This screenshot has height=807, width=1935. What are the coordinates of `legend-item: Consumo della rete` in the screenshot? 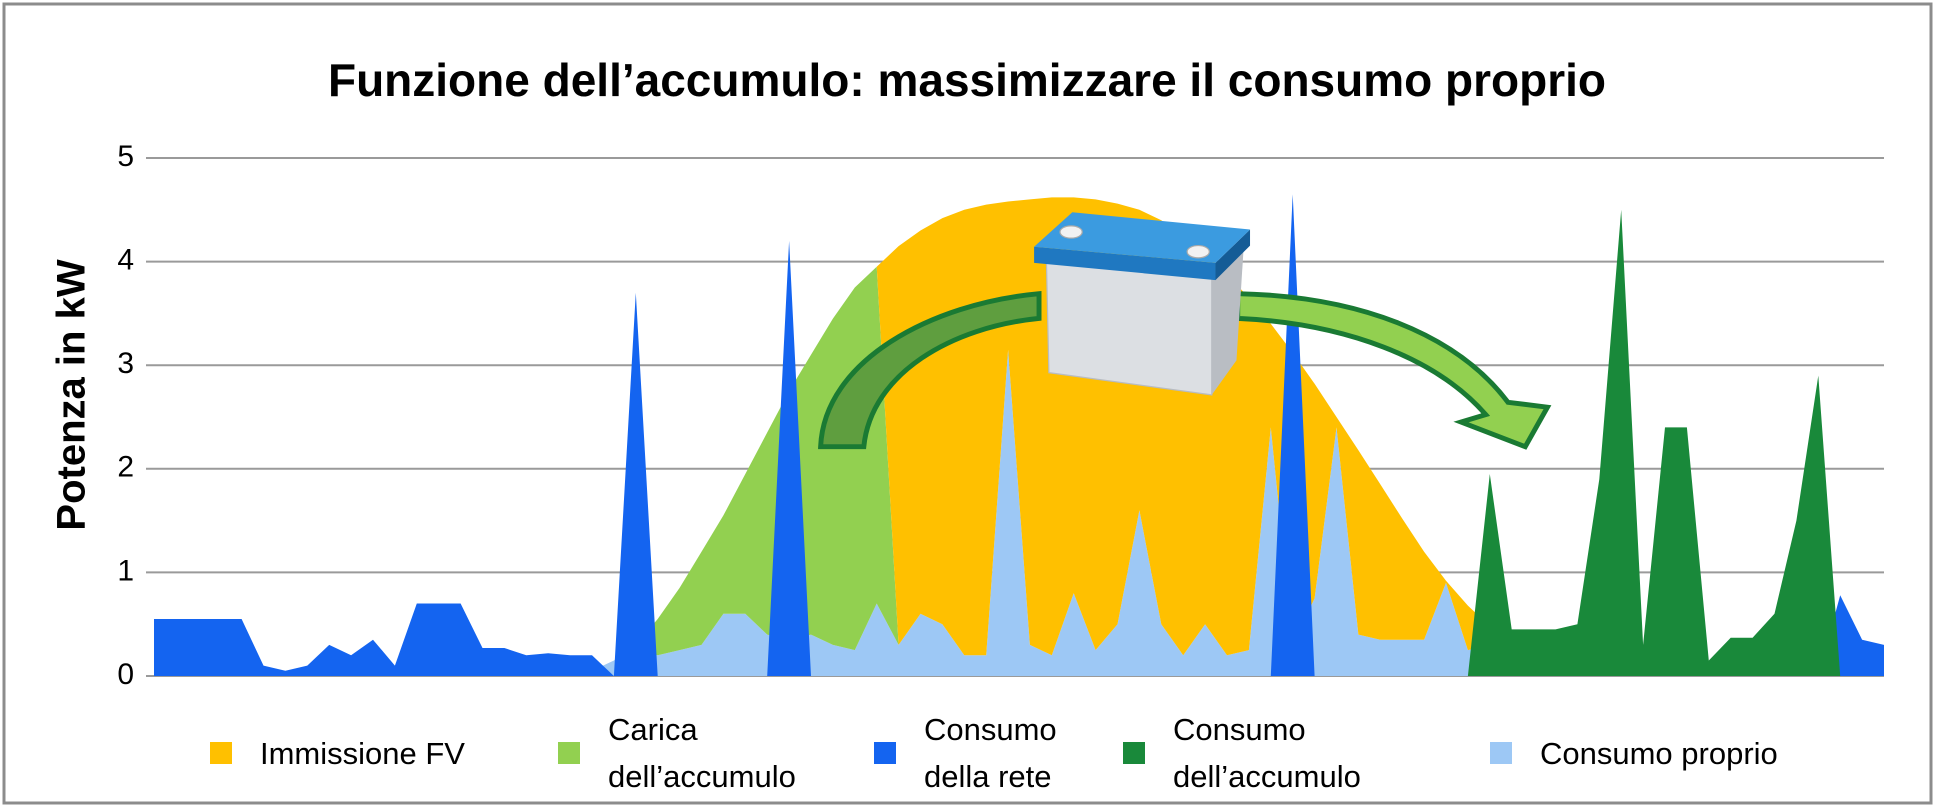 It's located at (984, 753).